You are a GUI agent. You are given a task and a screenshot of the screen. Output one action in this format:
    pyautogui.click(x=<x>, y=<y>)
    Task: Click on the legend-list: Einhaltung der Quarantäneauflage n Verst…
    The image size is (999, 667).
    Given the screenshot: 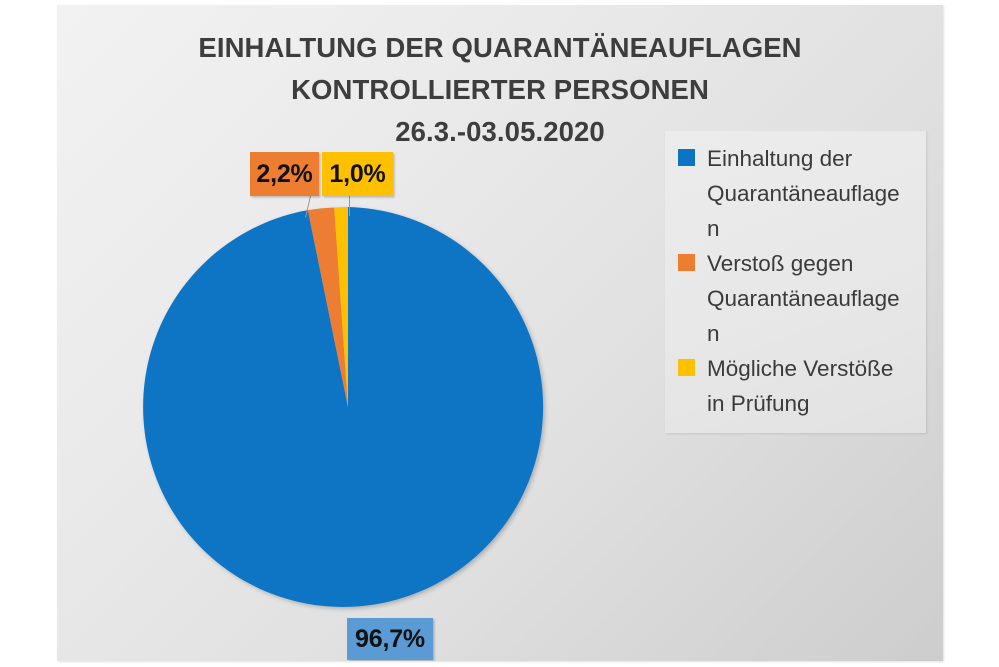 What is the action you would take?
    pyautogui.click(x=801, y=281)
    